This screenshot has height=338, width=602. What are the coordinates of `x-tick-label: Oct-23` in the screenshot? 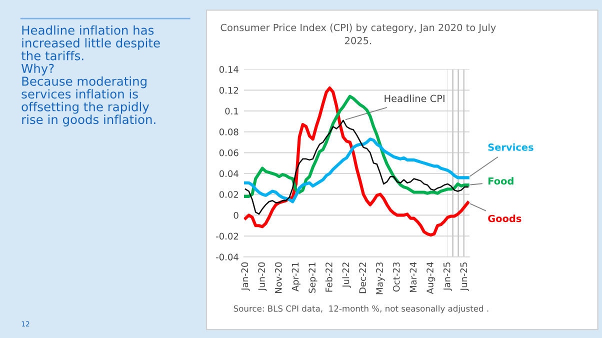 It's located at (396, 277).